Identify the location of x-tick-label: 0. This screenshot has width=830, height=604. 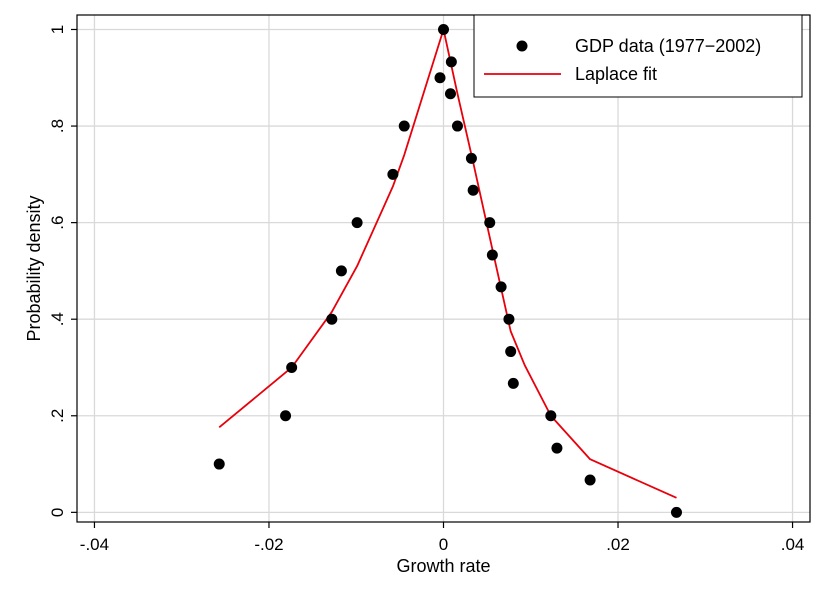
(443, 544).